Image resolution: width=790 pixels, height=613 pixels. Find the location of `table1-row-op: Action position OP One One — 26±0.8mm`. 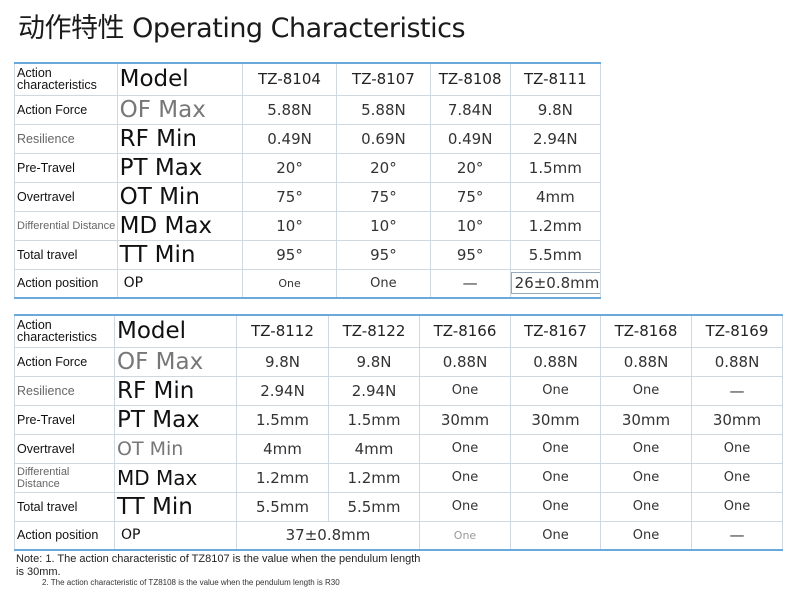

table1-row-op: Action position OP One One — 26±0.8mm is located at coordinates (308, 283).